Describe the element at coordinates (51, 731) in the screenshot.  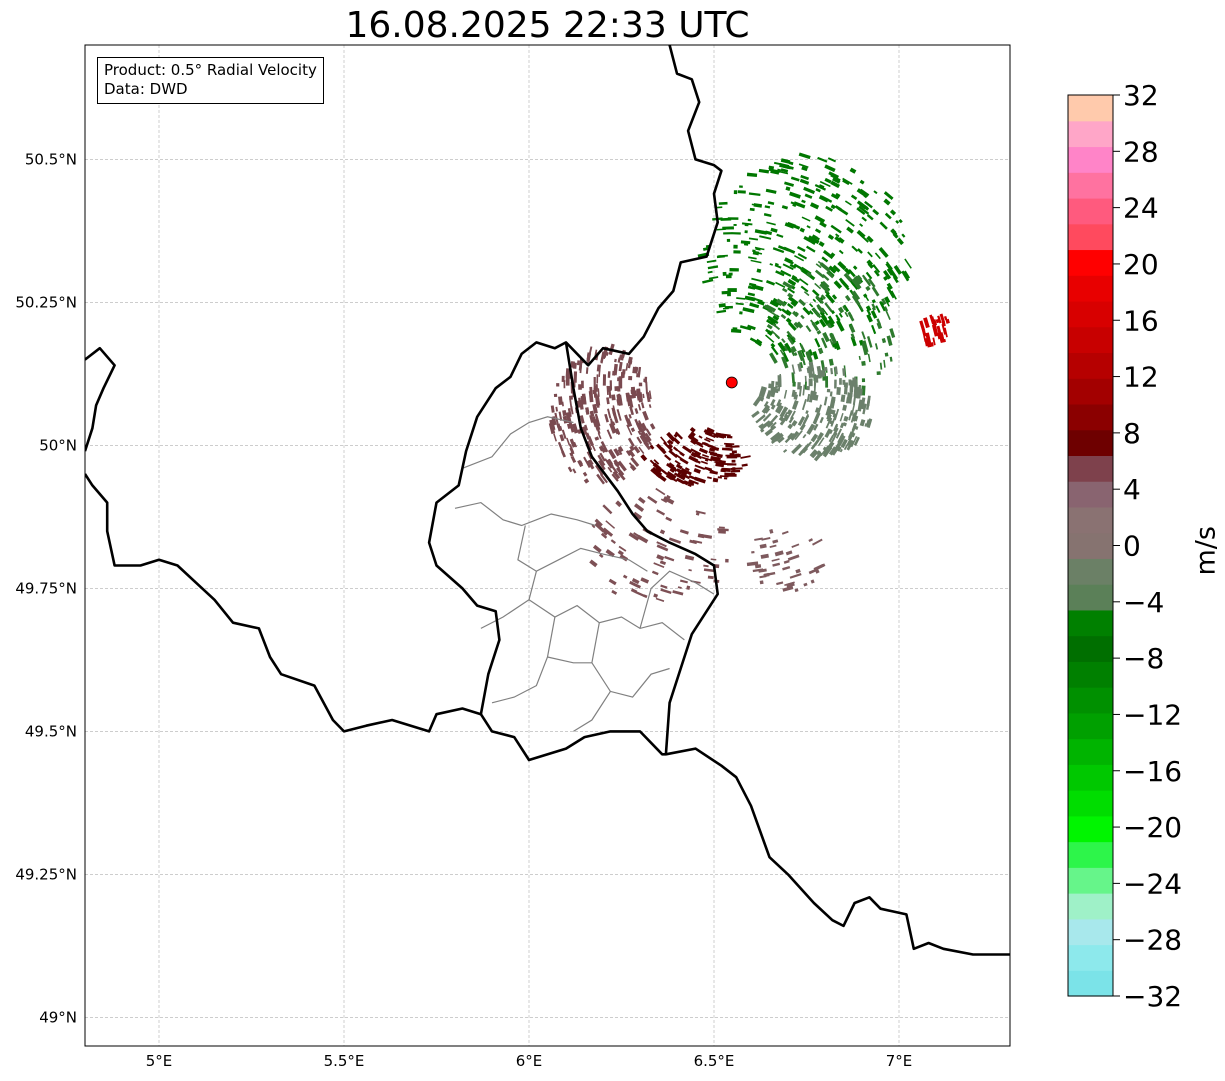
I see `lat-tick-label: 49.5°N` at that location.